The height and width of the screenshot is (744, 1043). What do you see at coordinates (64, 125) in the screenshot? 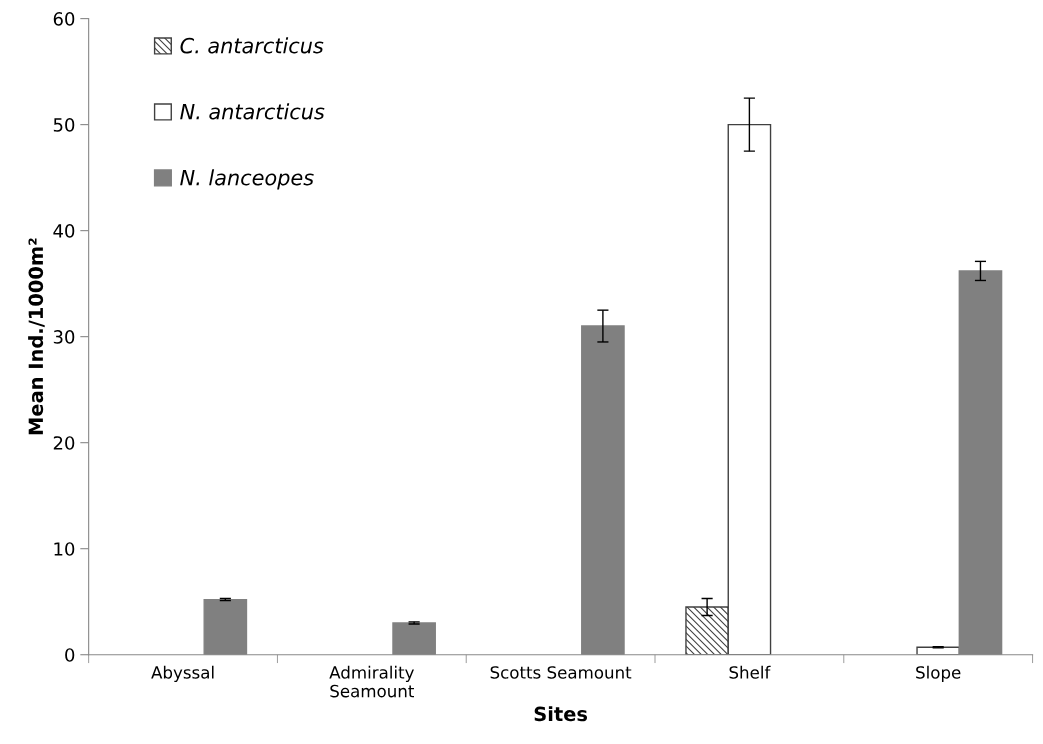
I see `y-tick-label: 50` at bounding box center [64, 125].